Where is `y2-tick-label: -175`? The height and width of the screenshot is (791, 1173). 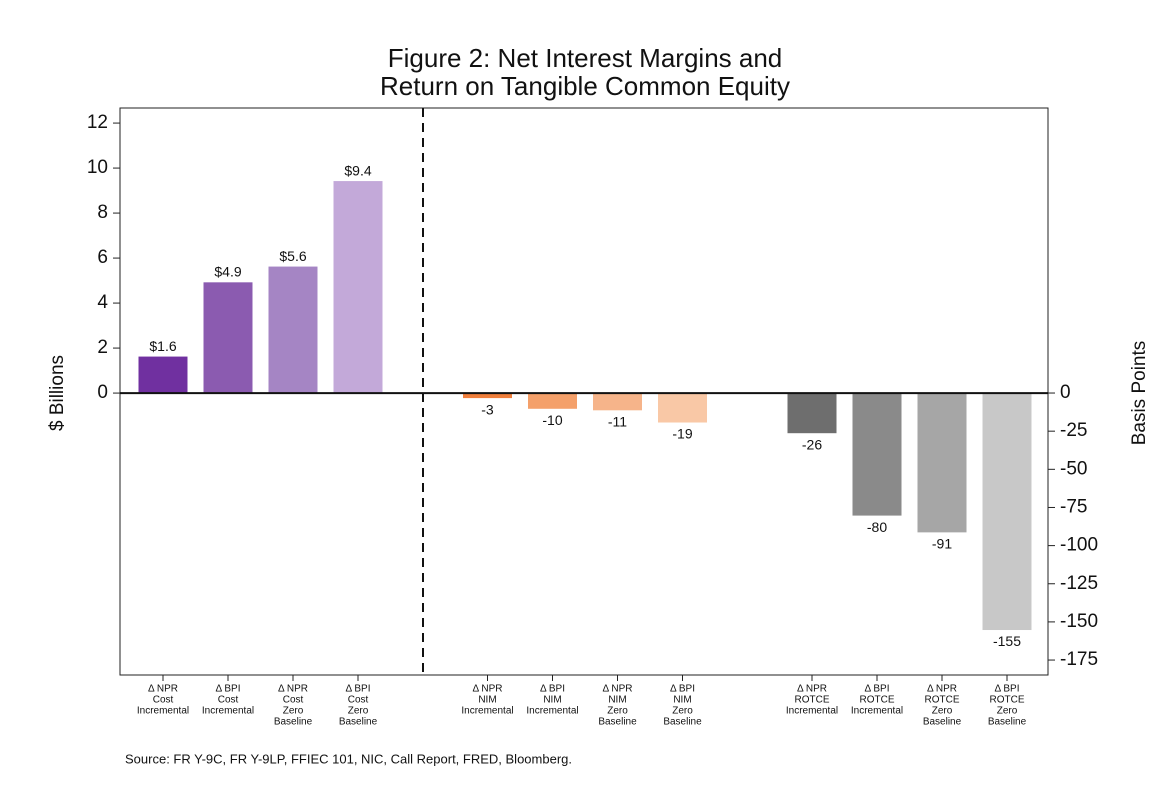
y2-tick-label: -175 is located at coordinates (1079, 659).